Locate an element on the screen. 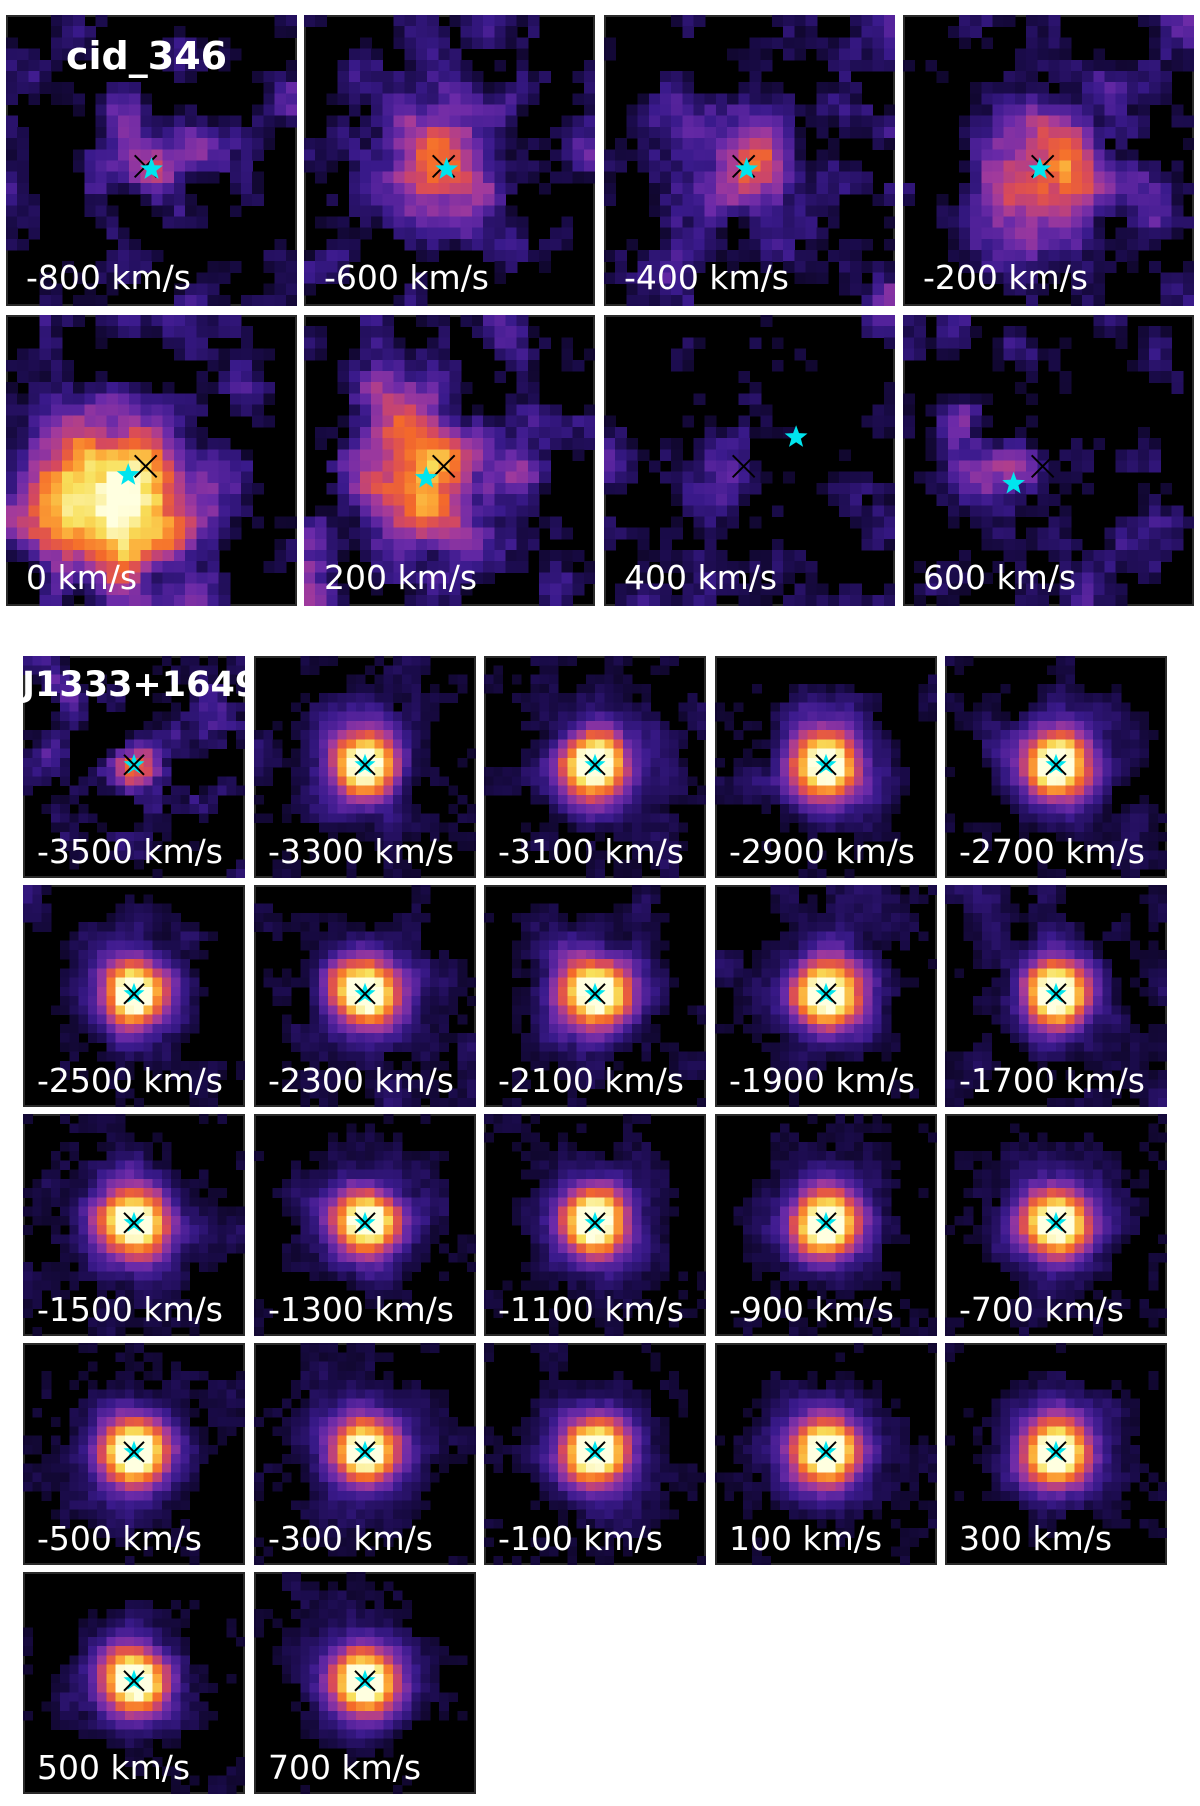 This screenshot has height=1806, width=1200. velocity-label: -2500 km/s is located at coordinates (130, 1080).